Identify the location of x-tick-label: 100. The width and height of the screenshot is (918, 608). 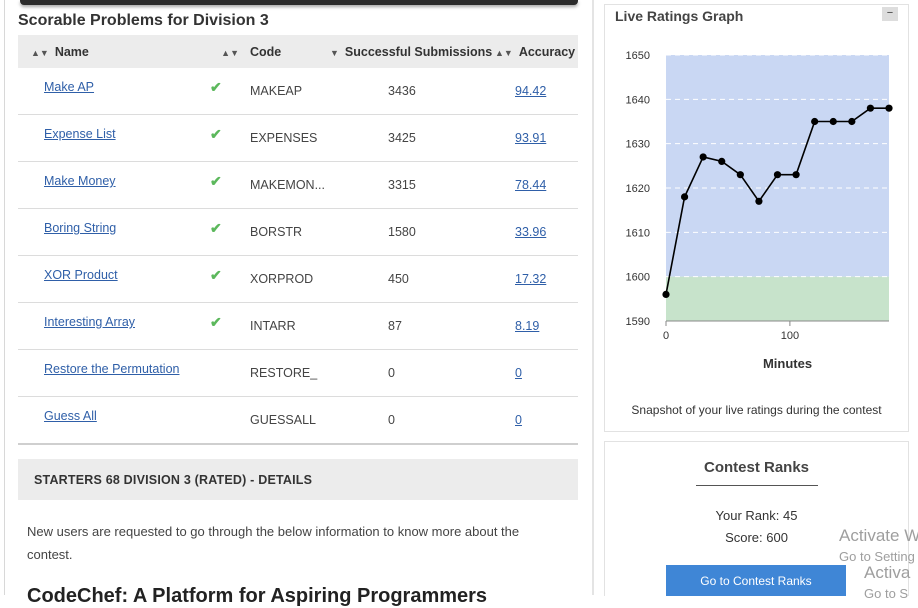
(790, 336).